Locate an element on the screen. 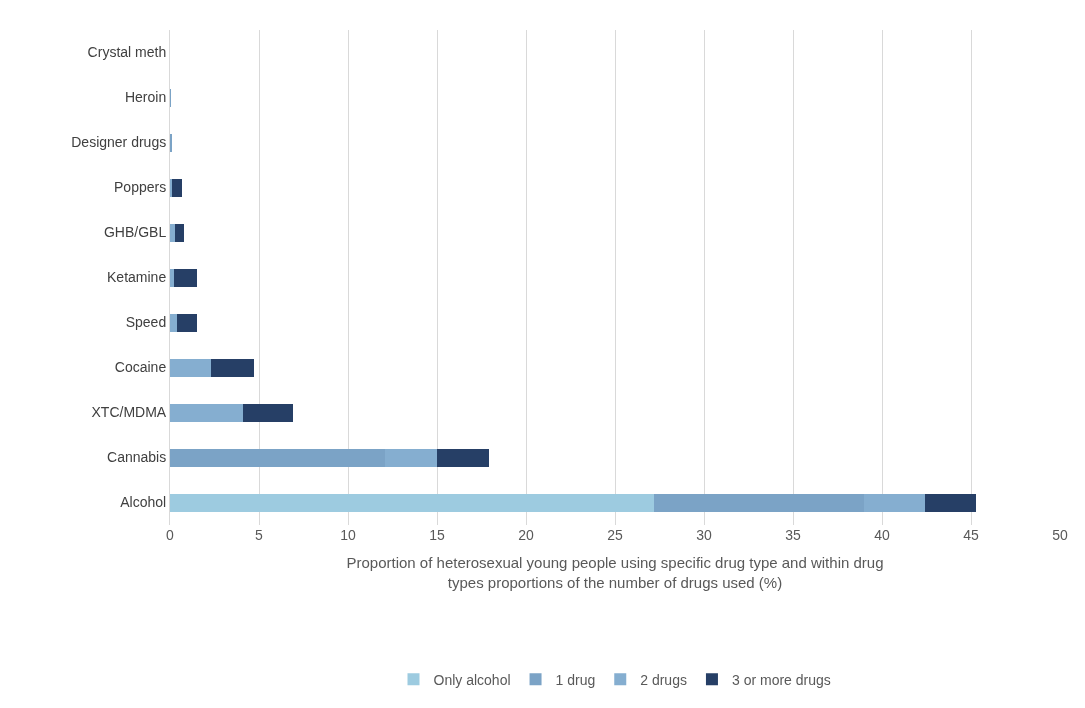 Image resolution: width=1085 pixels, height=708 pixels. x-tick-label: 35 is located at coordinates (793, 535).